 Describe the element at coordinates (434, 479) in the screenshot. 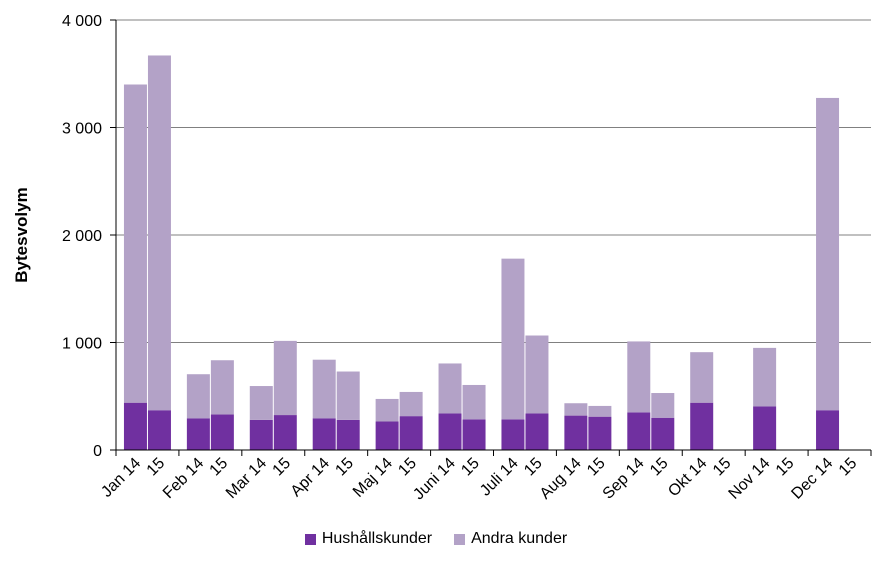

I see `x-tick-label: Juni 14` at that location.